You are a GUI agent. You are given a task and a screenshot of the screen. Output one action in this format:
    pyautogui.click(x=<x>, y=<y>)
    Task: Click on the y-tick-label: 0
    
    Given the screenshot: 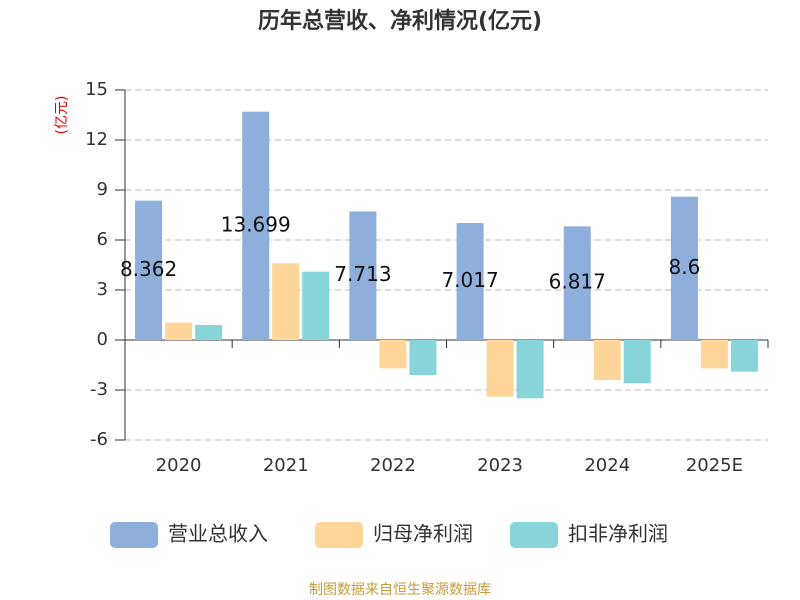 What is the action you would take?
    pyautogui.click(x=102, y=339)
    